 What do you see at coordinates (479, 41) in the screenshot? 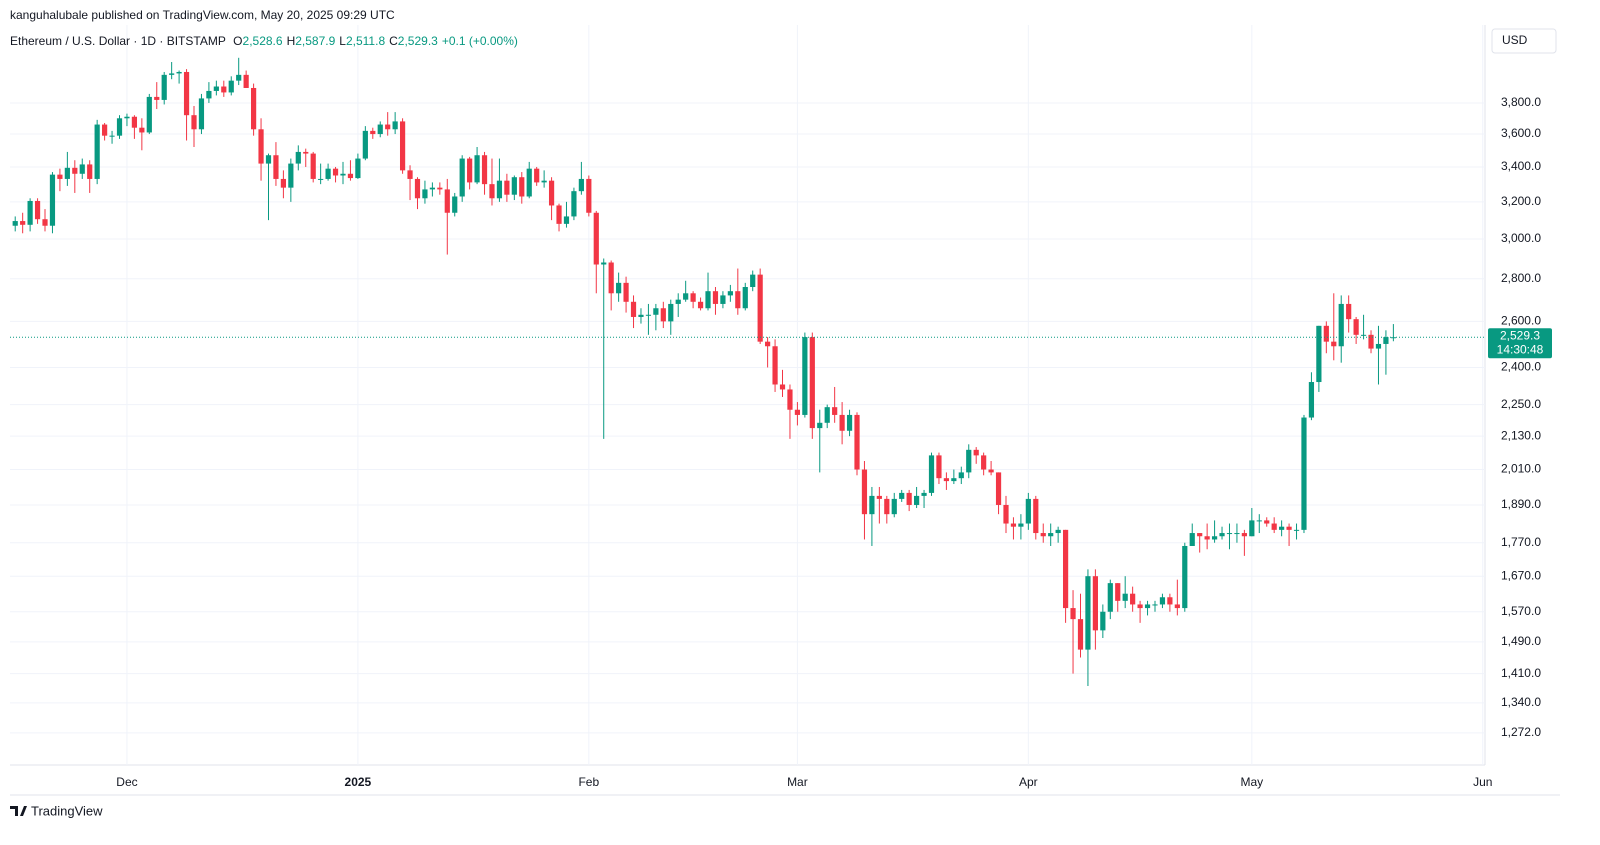
I see `change: +0.1 (+0.00%)` at bounding box center [479, 41].